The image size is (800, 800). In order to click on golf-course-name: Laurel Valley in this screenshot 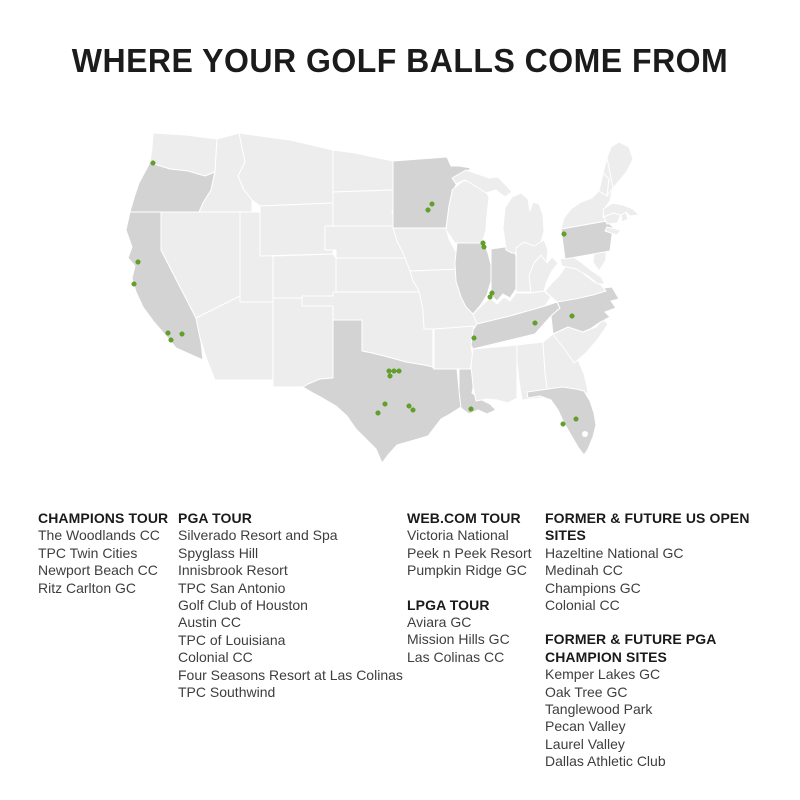, I will do `click(585, 743)`.